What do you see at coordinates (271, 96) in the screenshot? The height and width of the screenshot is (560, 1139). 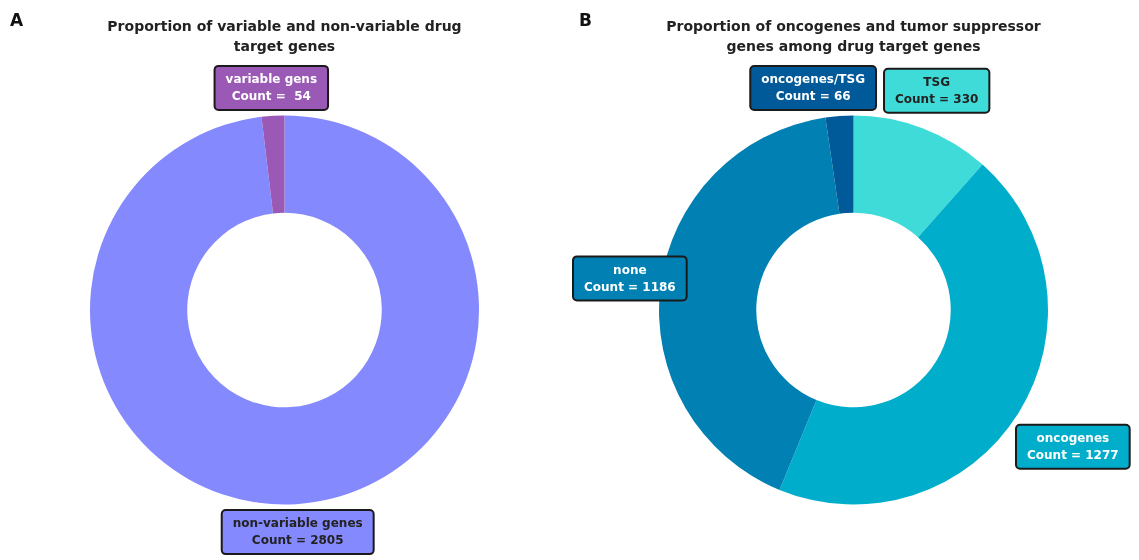 I see `data-label: Count = 54` at bounding box center [271, 96].